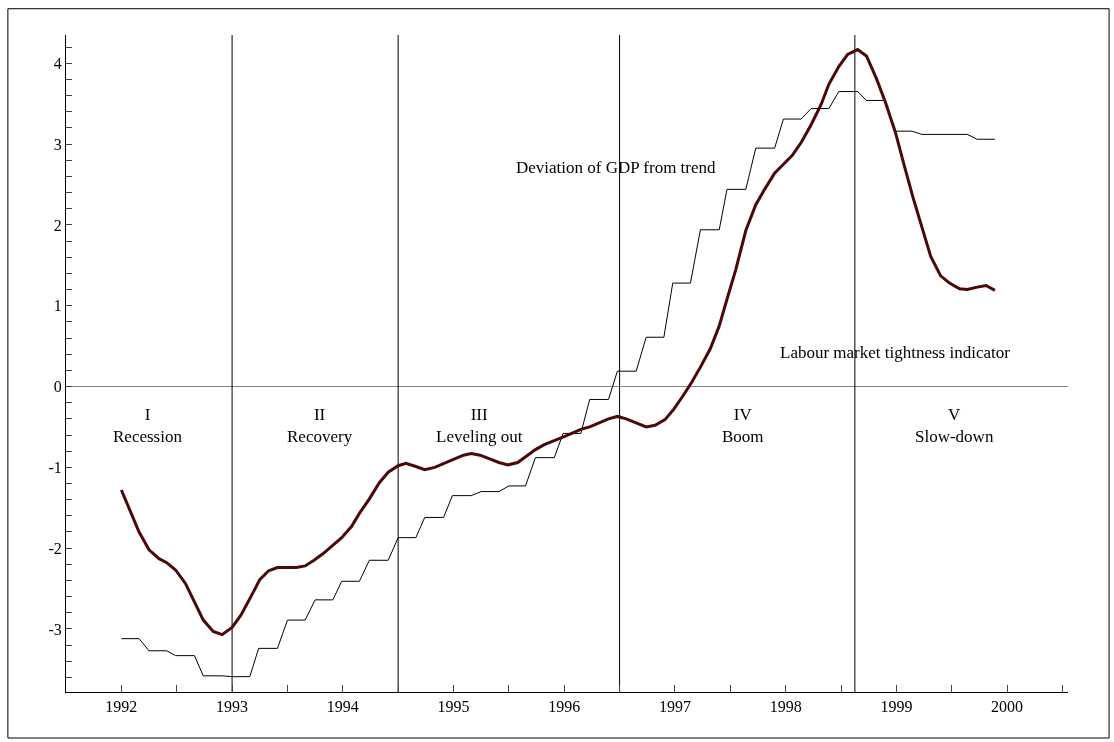 This screenshot has width=1114, height=742. Describe the element at coordinates (320, 426) in the screenshot. I see `annotation: II Recovery` at that location.